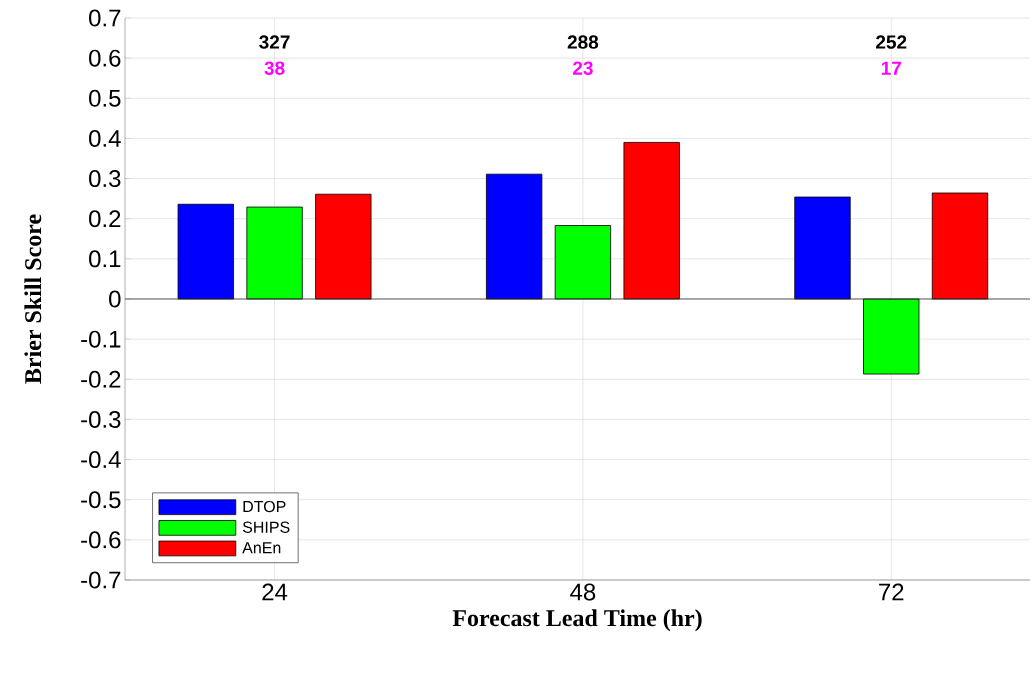 This screenshot has height=677, width=1036. Describe the element at coordinates (101, 379) in the screenshot. I see `y-tick-label: -0.2` at that location.